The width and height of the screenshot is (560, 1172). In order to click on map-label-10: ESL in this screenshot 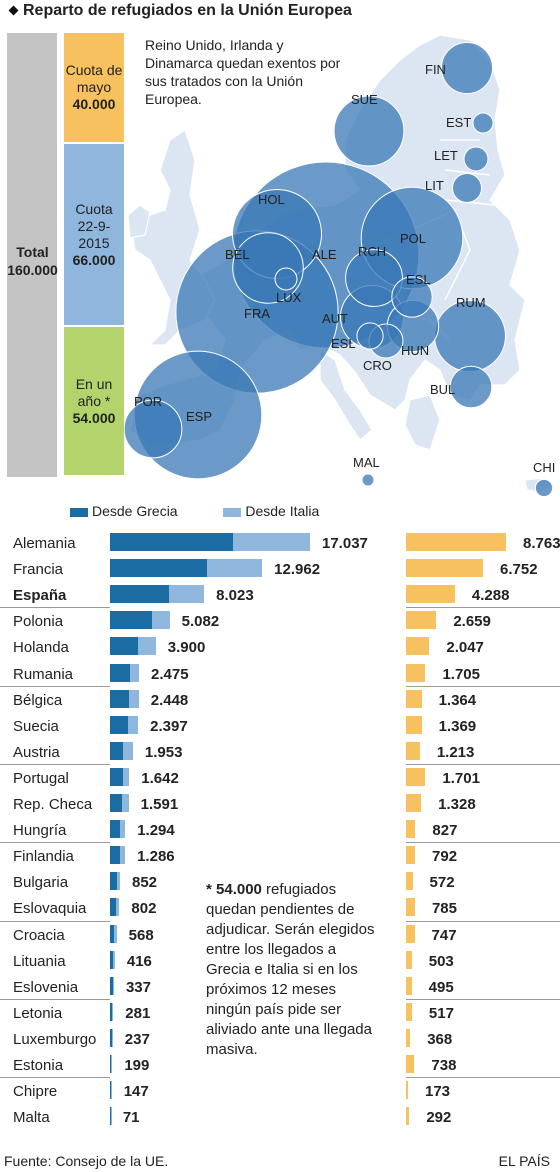, I will do `click(418, 279)`.